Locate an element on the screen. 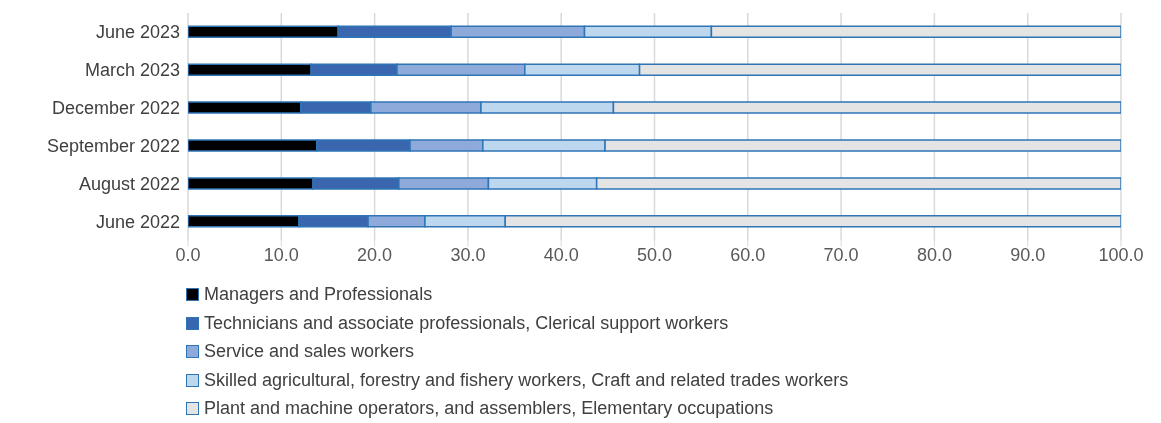  x-tick-label: 70.0 is located at coordinates (841, 255).